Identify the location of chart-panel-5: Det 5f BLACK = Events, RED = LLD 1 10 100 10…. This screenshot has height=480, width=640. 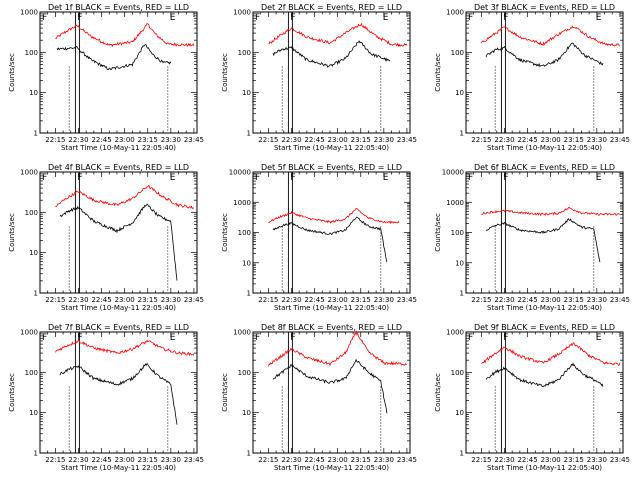
(319, 237).